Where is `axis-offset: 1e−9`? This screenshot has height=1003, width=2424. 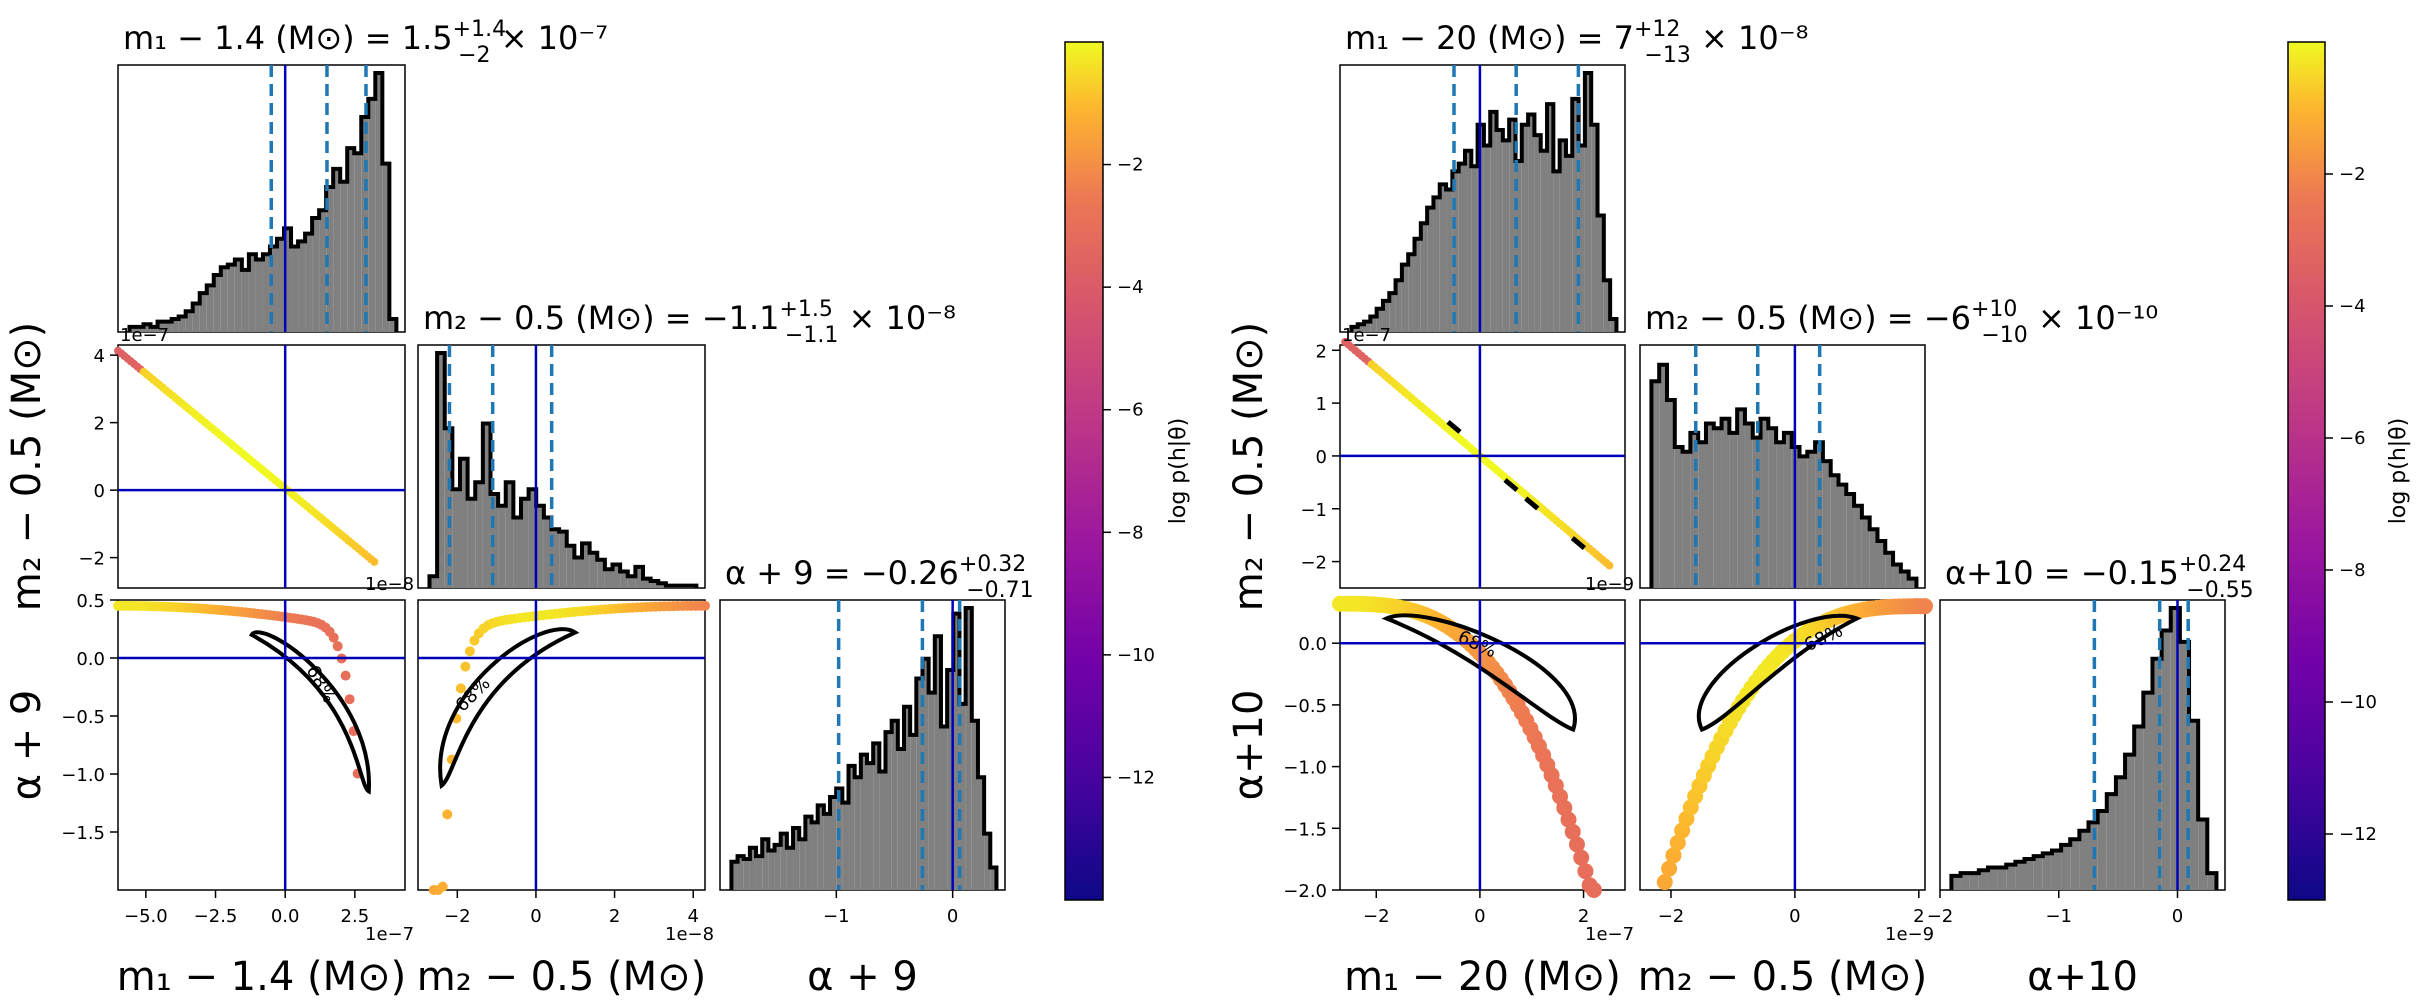 axis-offset: 1e−9 is located at coordinates (1609, 584).